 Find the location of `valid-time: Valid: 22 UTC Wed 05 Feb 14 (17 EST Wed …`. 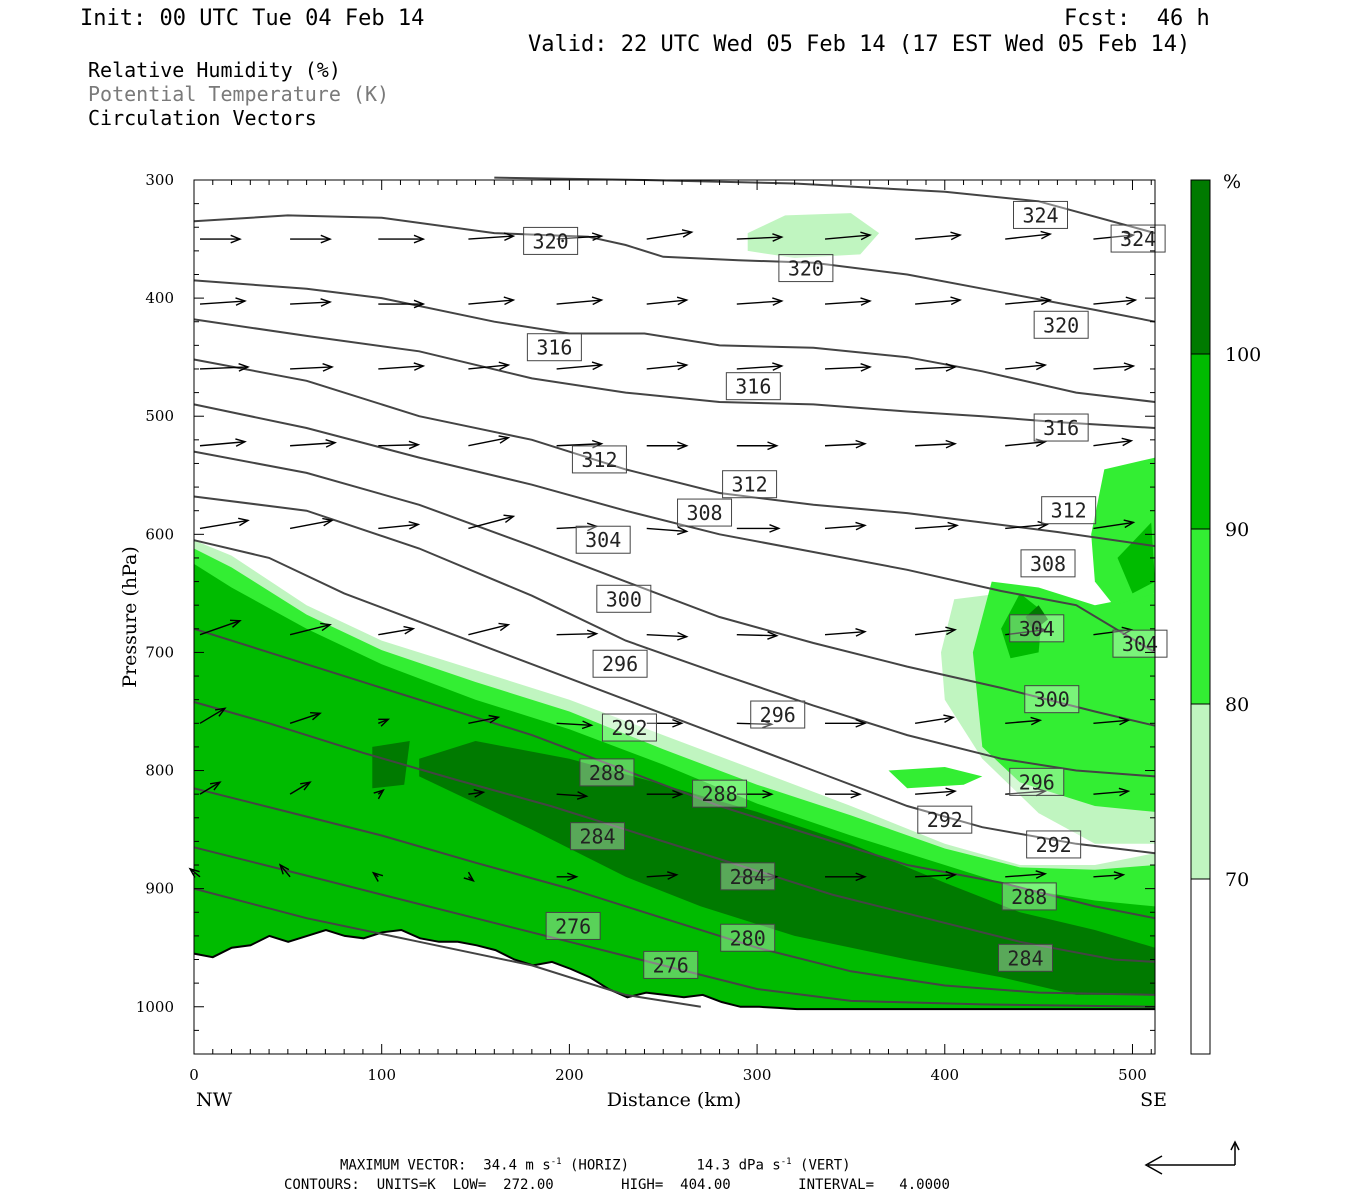

valid-time: Valid: 22 UTC Wed 05 Feb 14 (17 EST Wed … is located at coordinates (859, 44).